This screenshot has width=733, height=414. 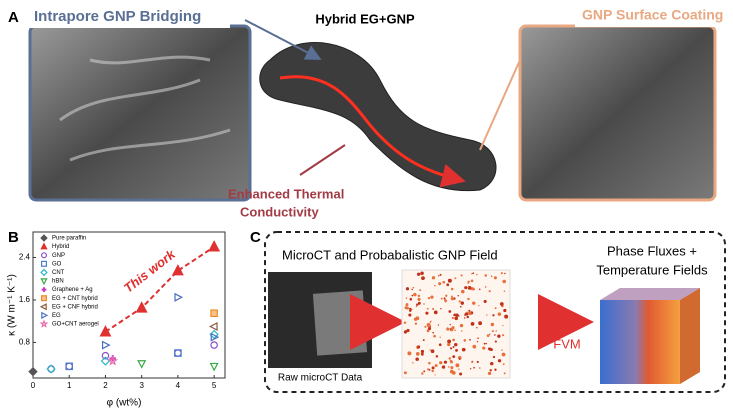 What do you see at coordinates (69, 239) in the screenshot?
I see `legend-label: Pure paraffin` at bounding box center [69, 239].